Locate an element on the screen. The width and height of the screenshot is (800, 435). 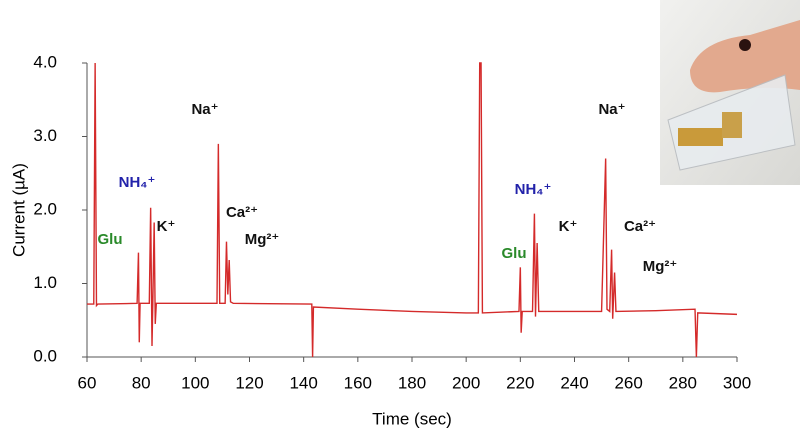
x-tick-label: 140 is located at coordinates (303, 382).